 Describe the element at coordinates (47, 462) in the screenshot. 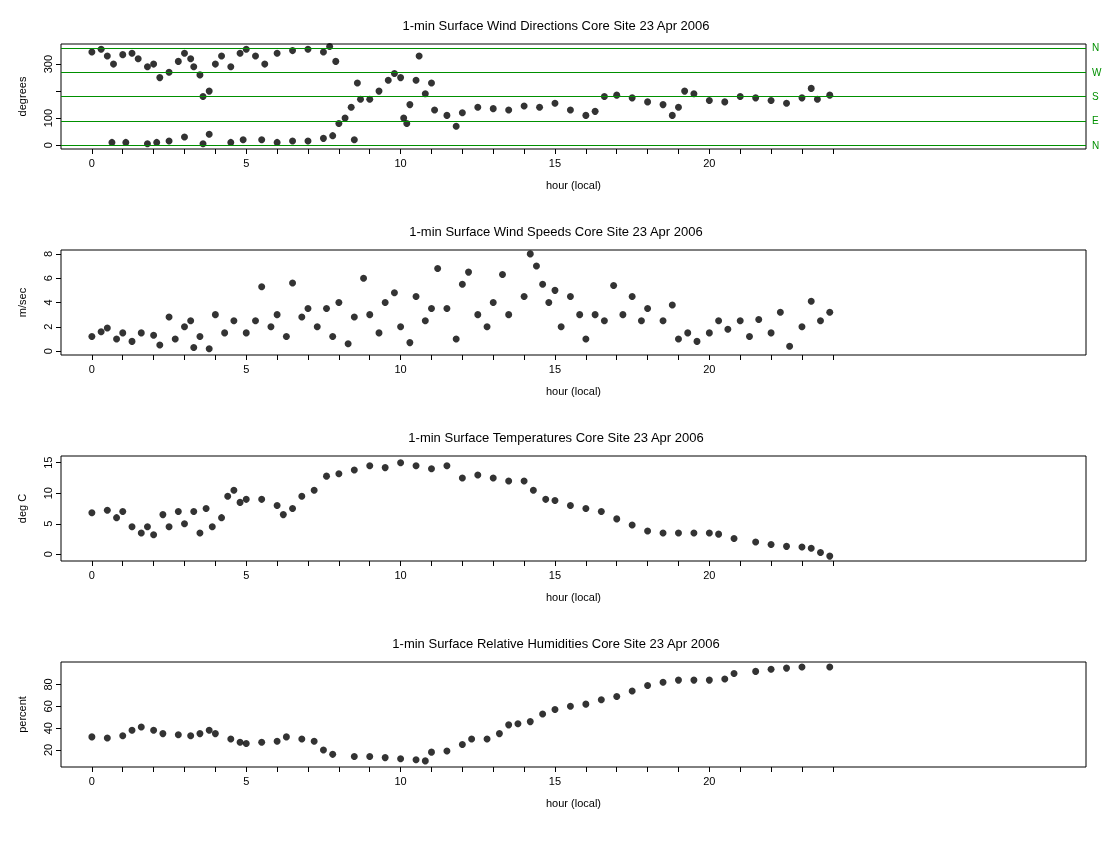

I see `y-tick-label: 15` at that location.